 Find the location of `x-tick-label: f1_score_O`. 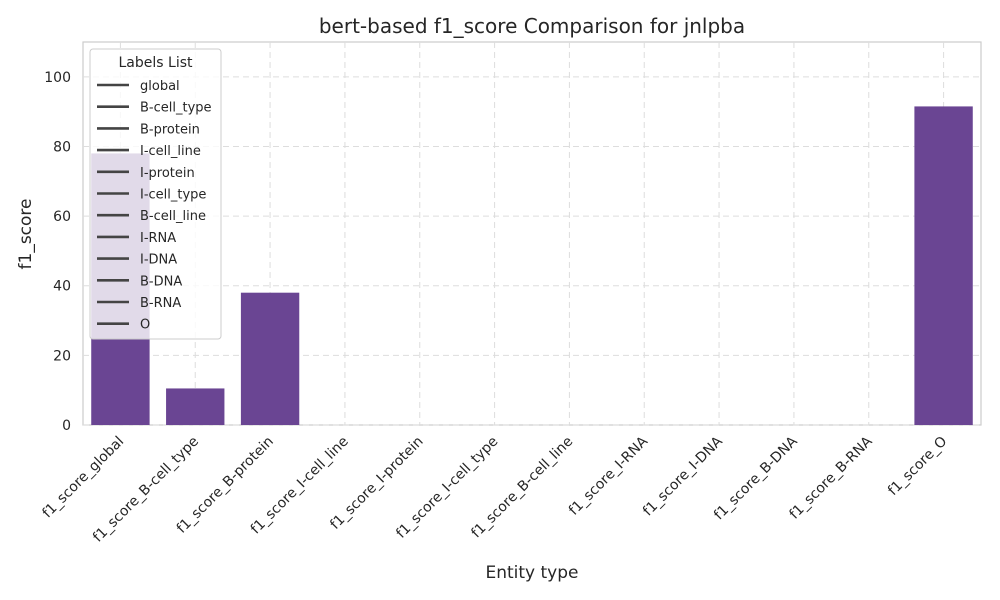

x-tick-label: f1_score_O is located at coordinates (917, 466).